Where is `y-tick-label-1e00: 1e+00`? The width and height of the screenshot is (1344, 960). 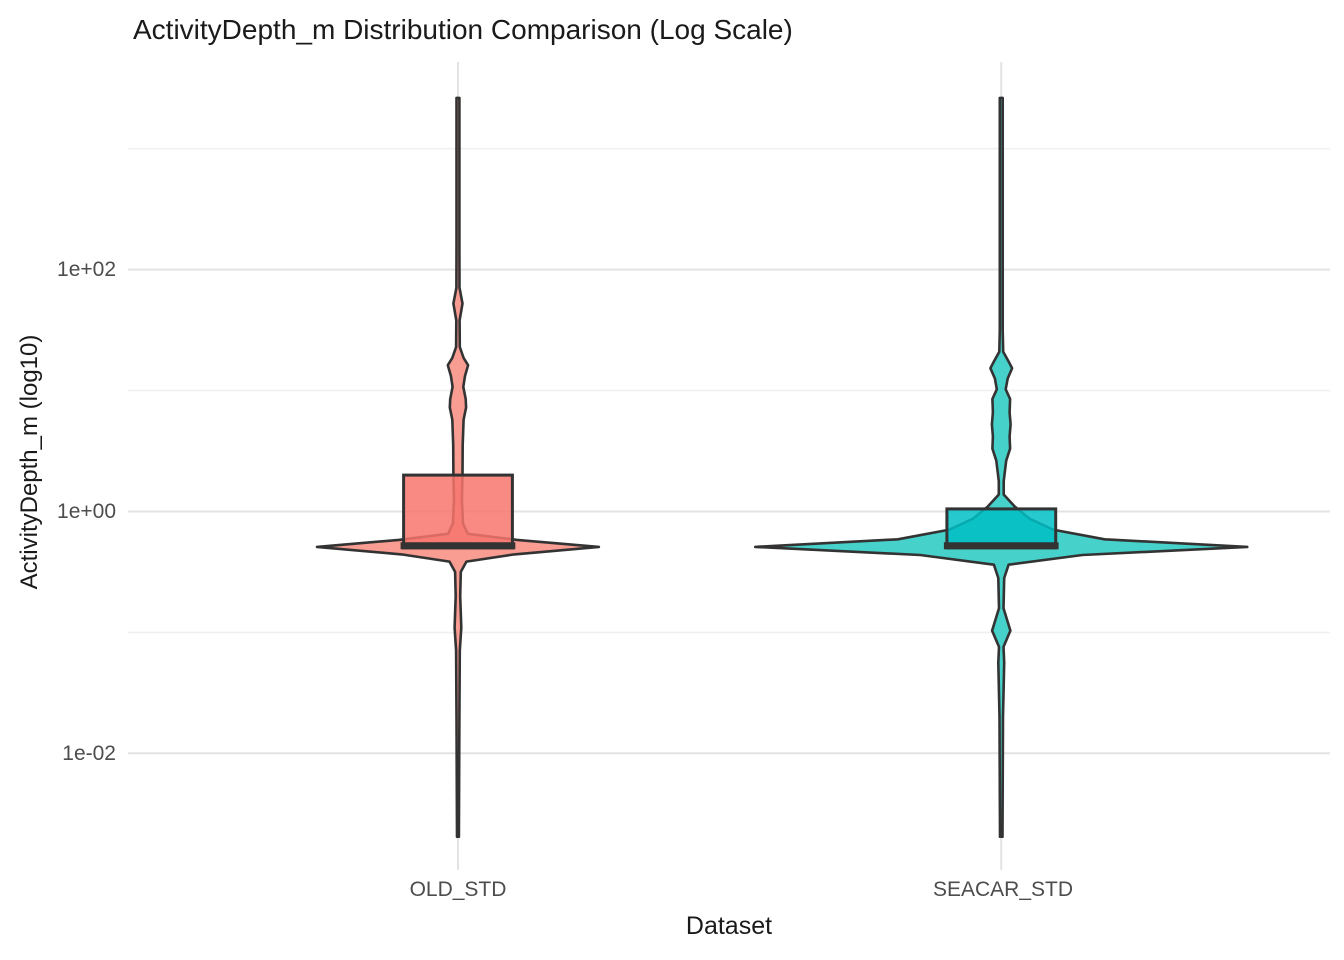 y-tick-label-1e00: 1e+00 is located at coordinates (86, 511).